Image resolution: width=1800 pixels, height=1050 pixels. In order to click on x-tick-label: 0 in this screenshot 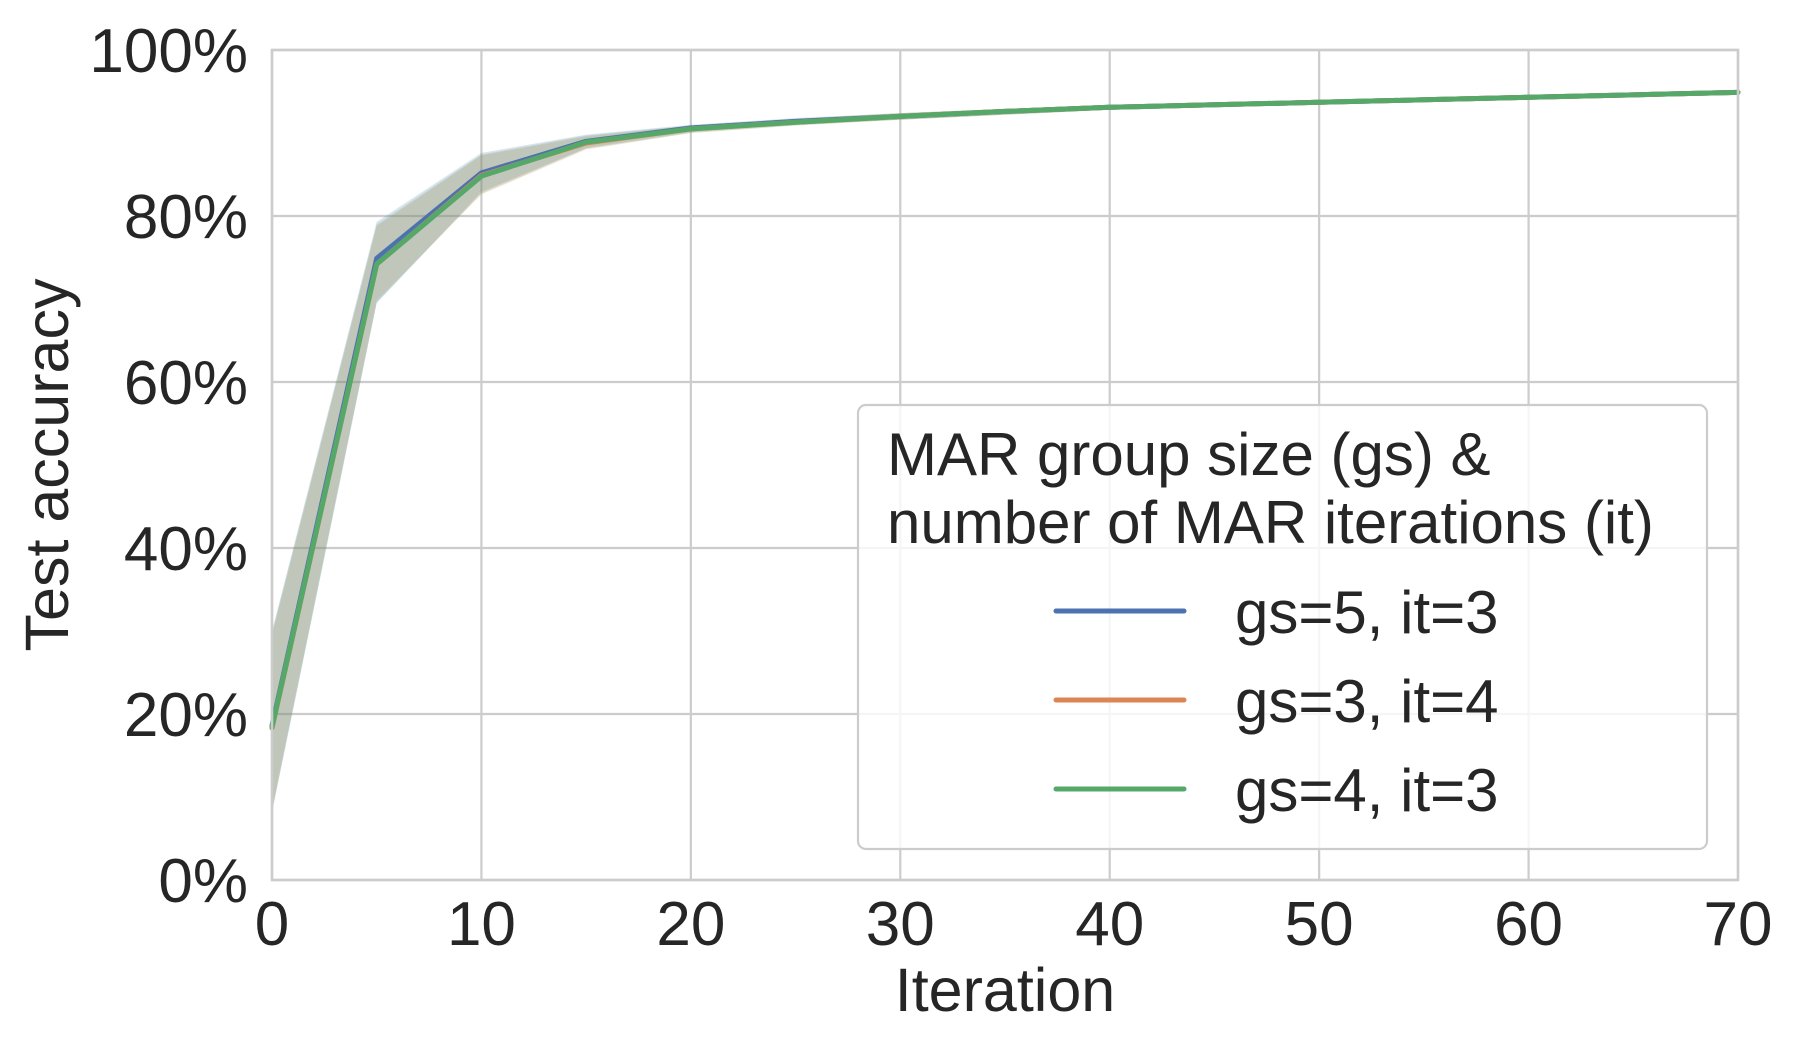, I will do `click(272, 924)`.